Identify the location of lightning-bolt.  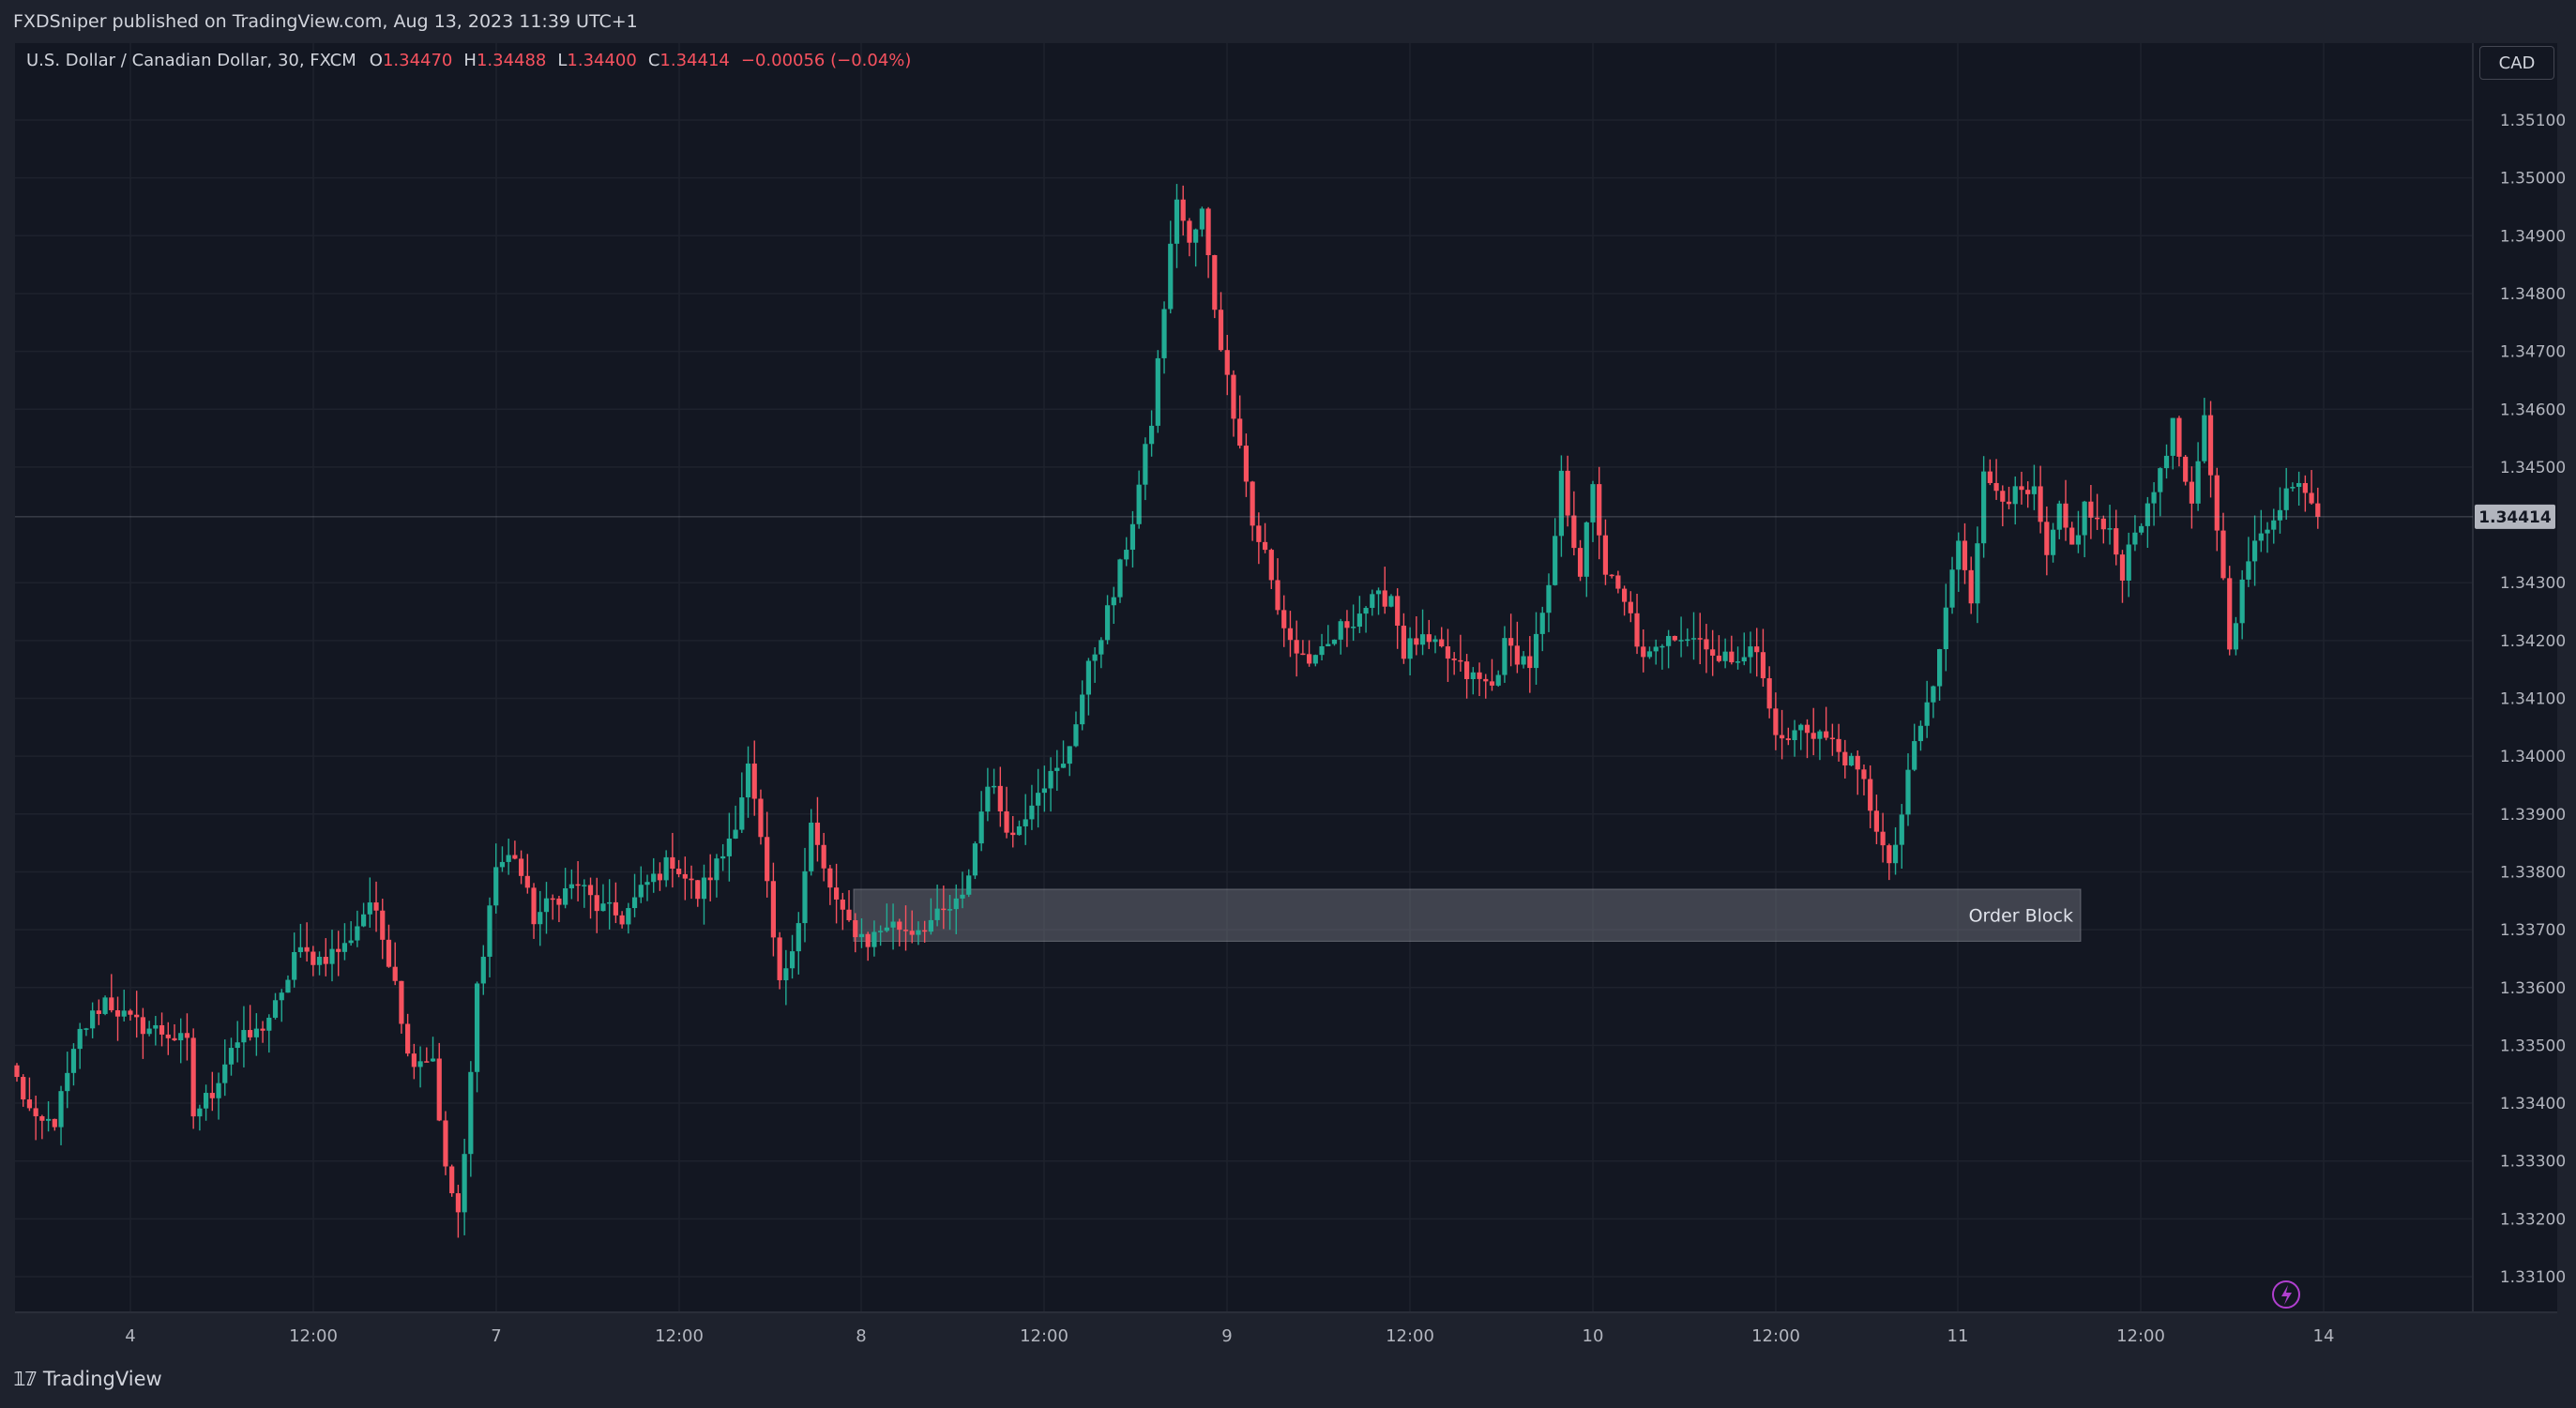
(2286, 1295).